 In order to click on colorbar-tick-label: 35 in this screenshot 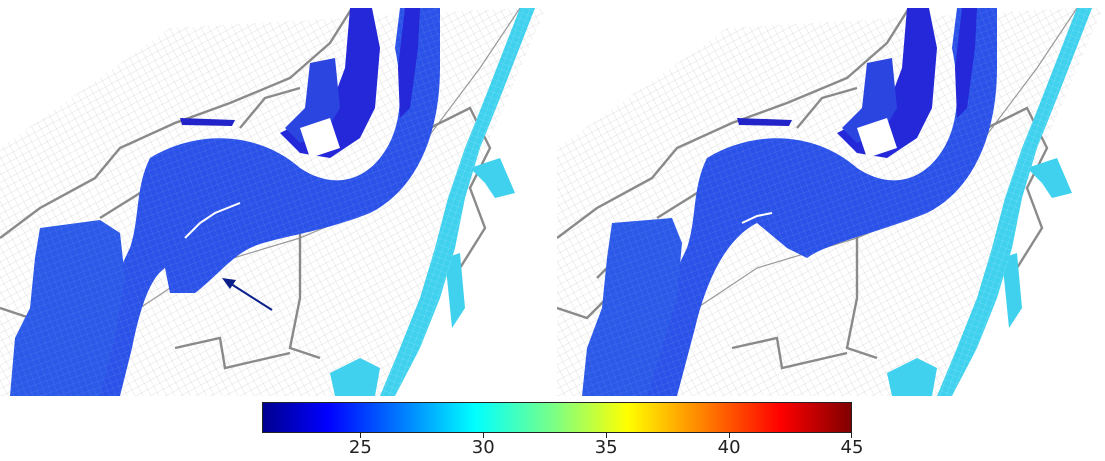, I will do `click(606, 447)`.